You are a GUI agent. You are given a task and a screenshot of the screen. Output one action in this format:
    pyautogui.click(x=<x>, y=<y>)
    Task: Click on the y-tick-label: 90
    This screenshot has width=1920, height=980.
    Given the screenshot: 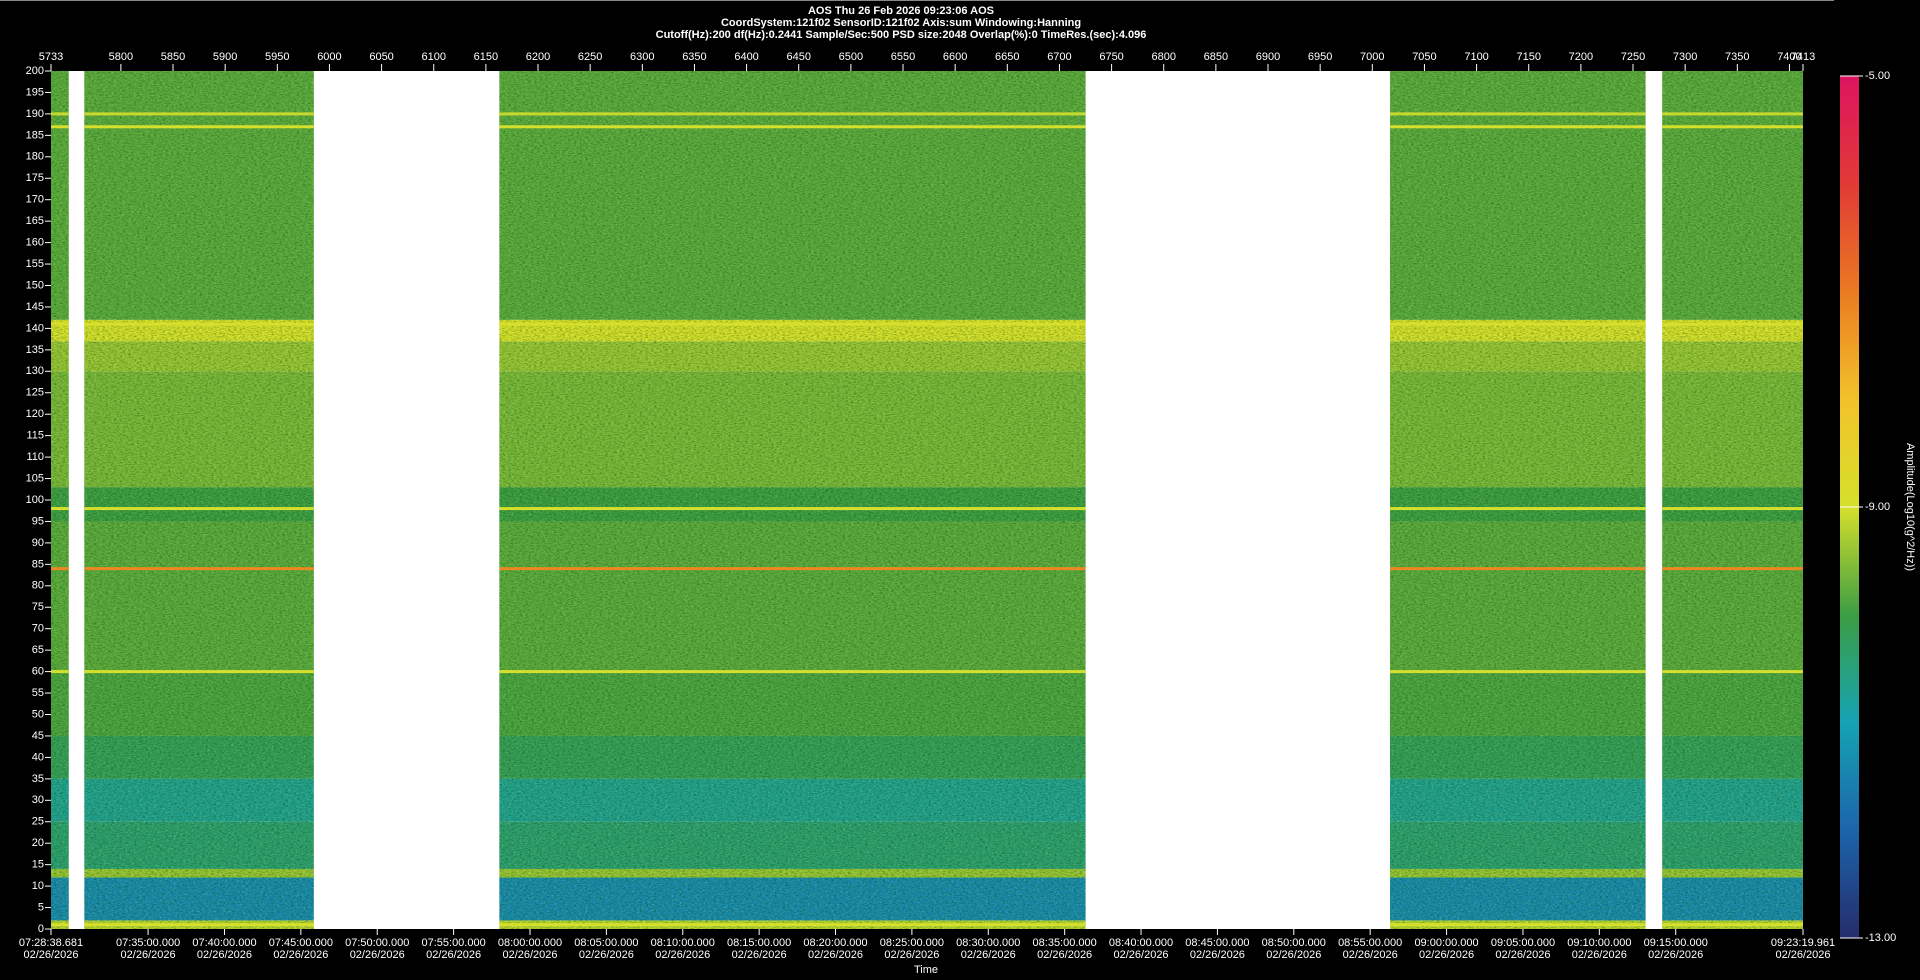 What is the action you would take?
    pyautogui.click(x=38, y=543)
    